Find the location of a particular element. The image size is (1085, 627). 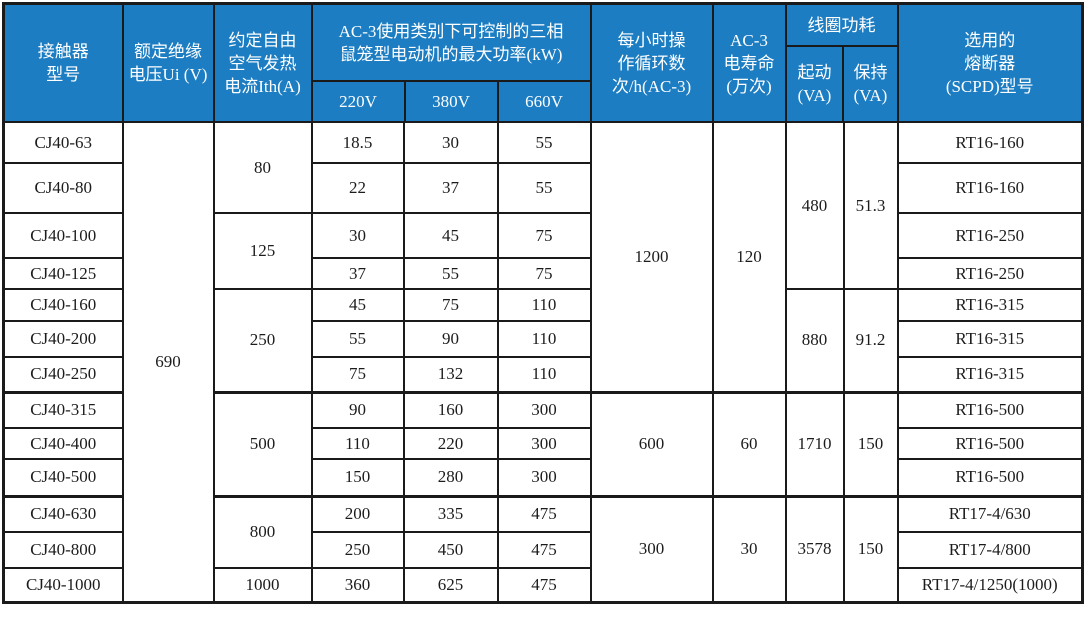

table-row: CJ40-500 150 280 300 RT16-500 is located at coordinates (543, 477).